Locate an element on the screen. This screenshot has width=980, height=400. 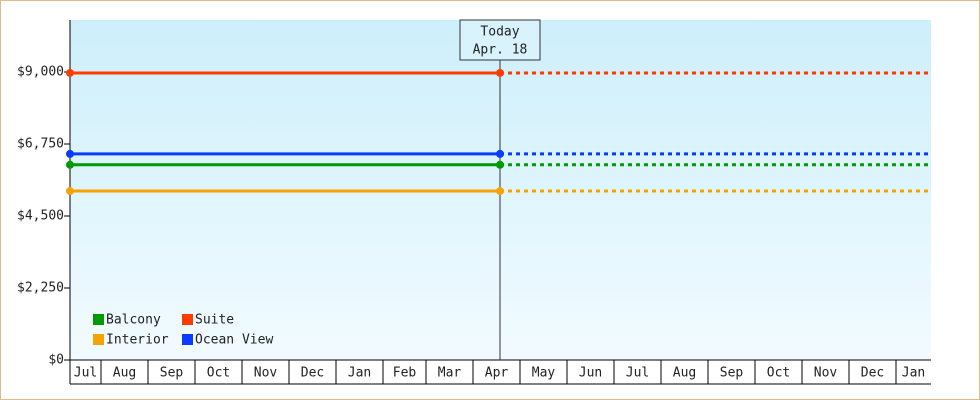
y-tick-label: $9,000 is located at coordinates (40, 72).